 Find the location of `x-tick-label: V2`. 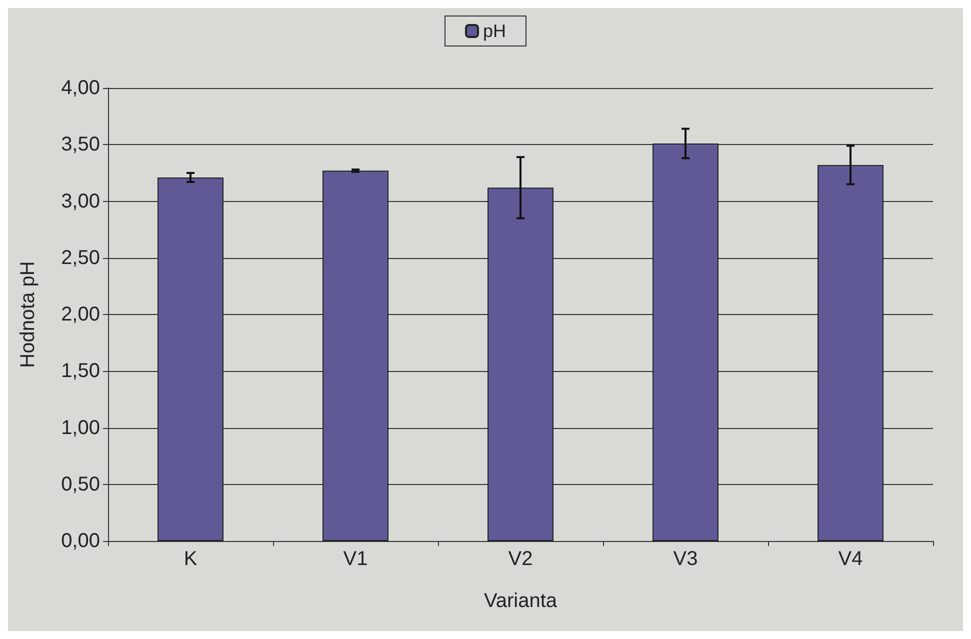

x-tick-label: V2 is located at coordinates (520, 559).